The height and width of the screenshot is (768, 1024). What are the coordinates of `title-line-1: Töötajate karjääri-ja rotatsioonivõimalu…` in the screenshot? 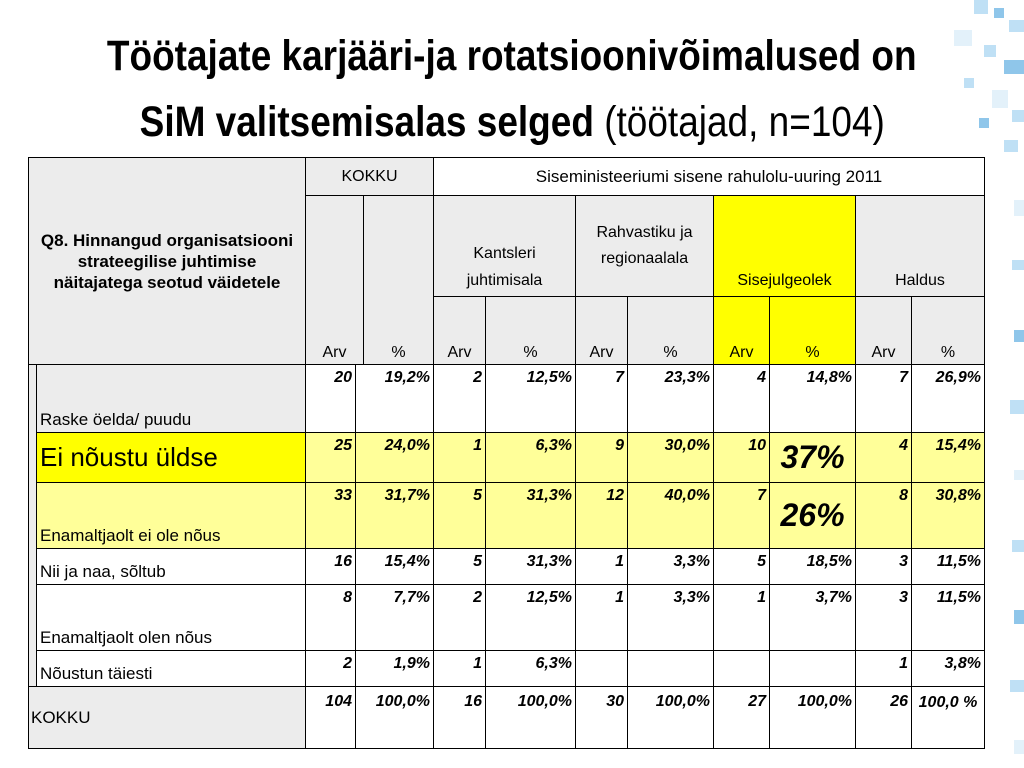 It's located at (512, 56).